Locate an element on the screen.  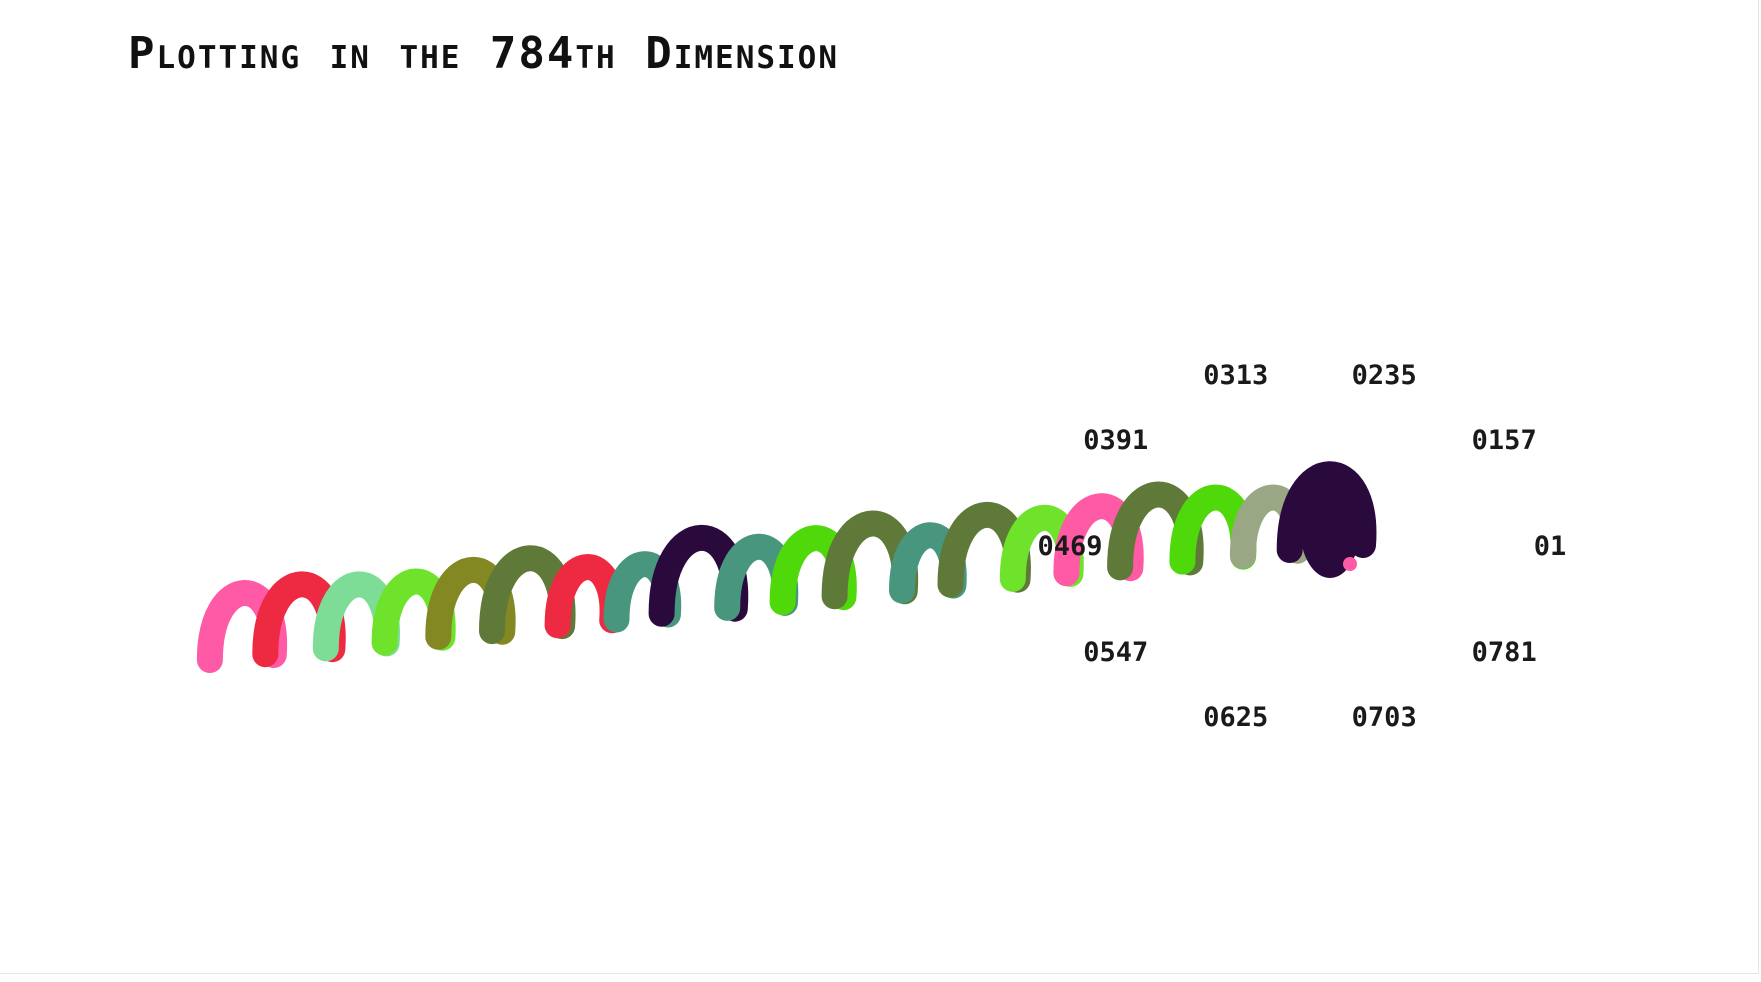
radial-tick-labels: 01 0157 0235 0313 0391 0469 0547 0625 0703 0781 is located at coordinates (1301, 546).